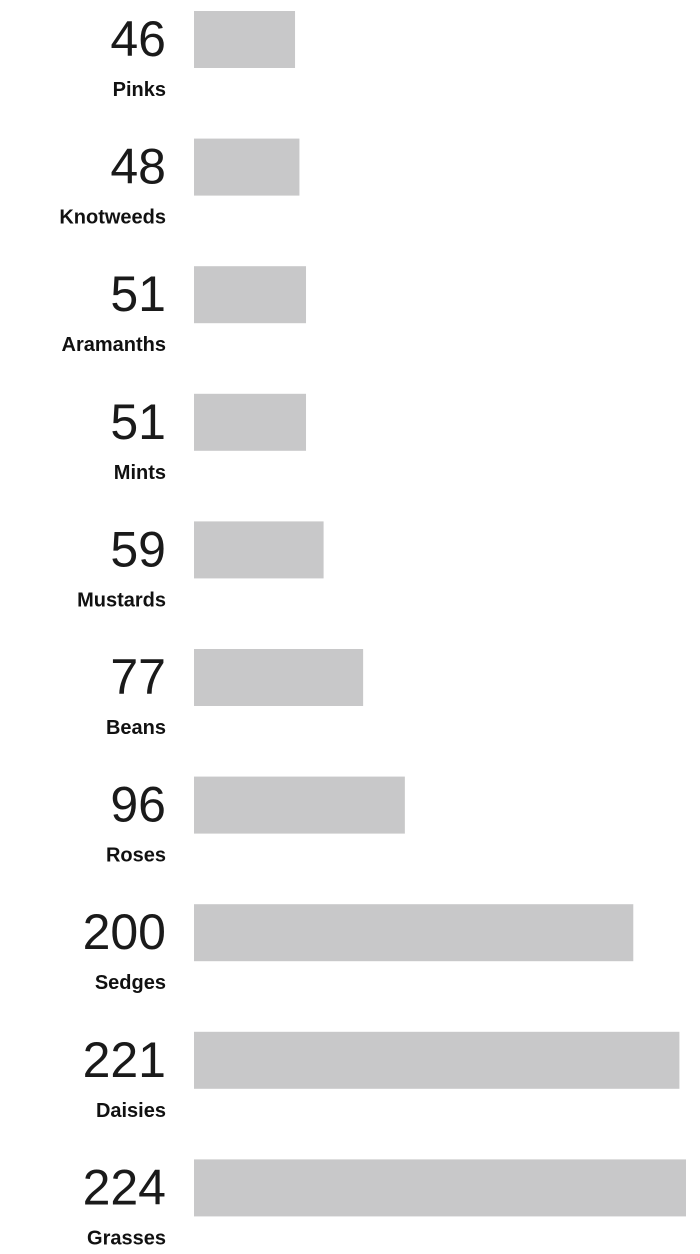 The height and width of the screenshot is (1254, 700). Describe the element at coordinates (299, 805) in the screenshot. I see `bar-roses` at that location.